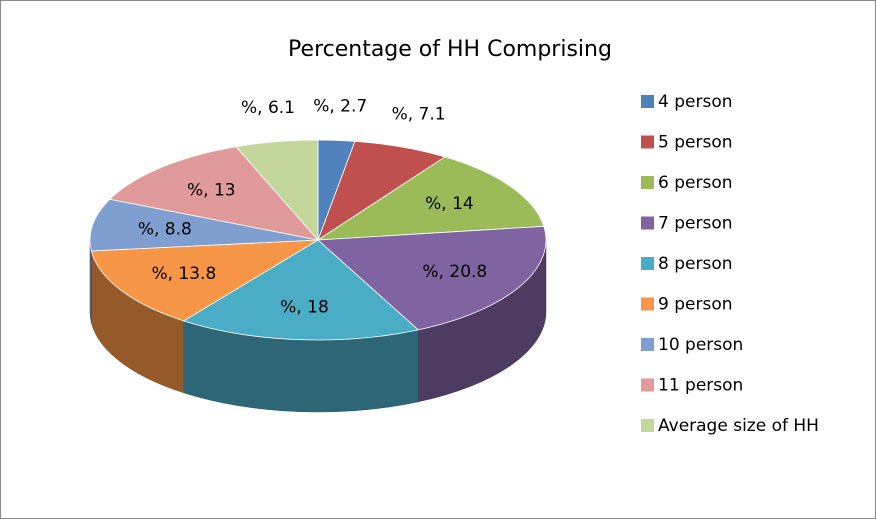 This screenshot has height=519, width=876. I want to click on data-label: %, 13, so click(211, 191).